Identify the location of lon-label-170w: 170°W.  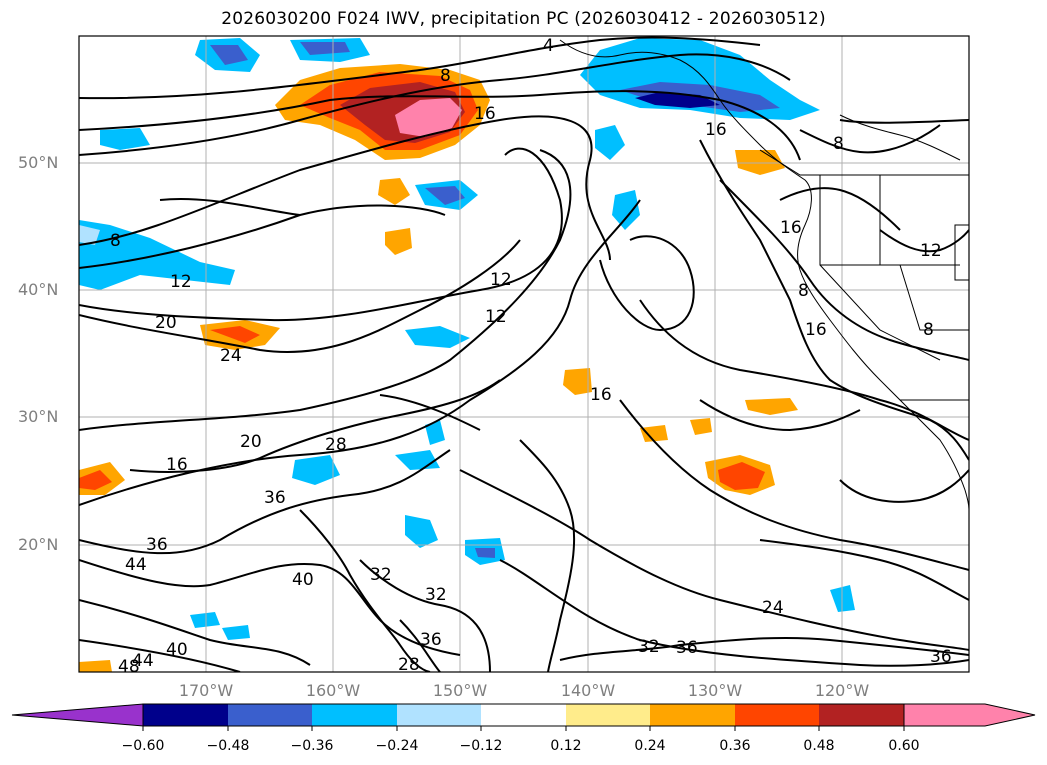
(206, 690).